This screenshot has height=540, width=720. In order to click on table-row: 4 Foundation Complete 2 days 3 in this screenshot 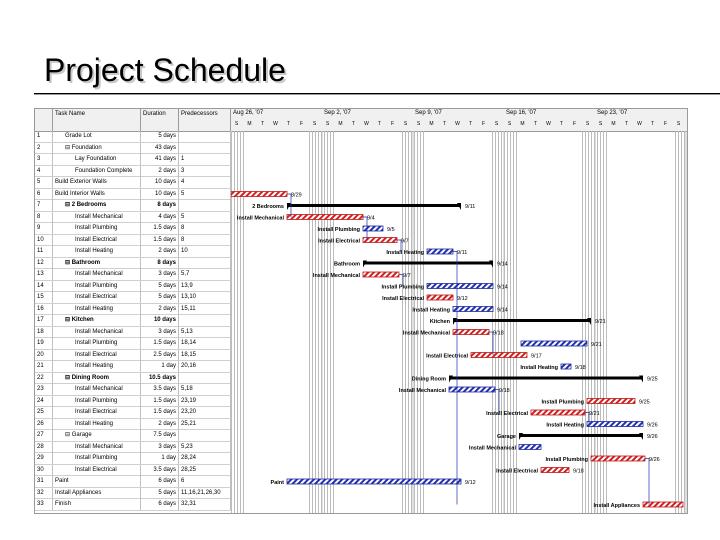, I will do `click(133, 171)`.